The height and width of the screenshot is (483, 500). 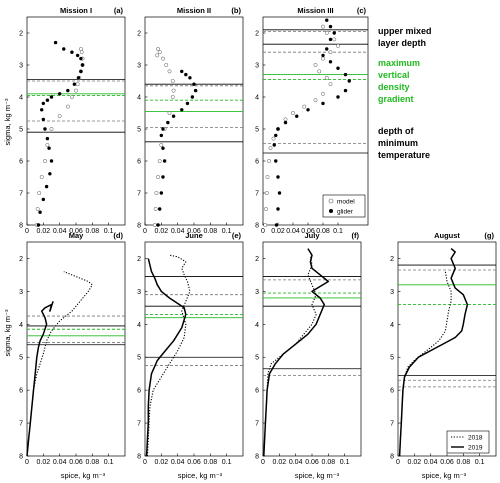 I want to click on ytick-label-f-1: 3, so click(x=257, y=292).